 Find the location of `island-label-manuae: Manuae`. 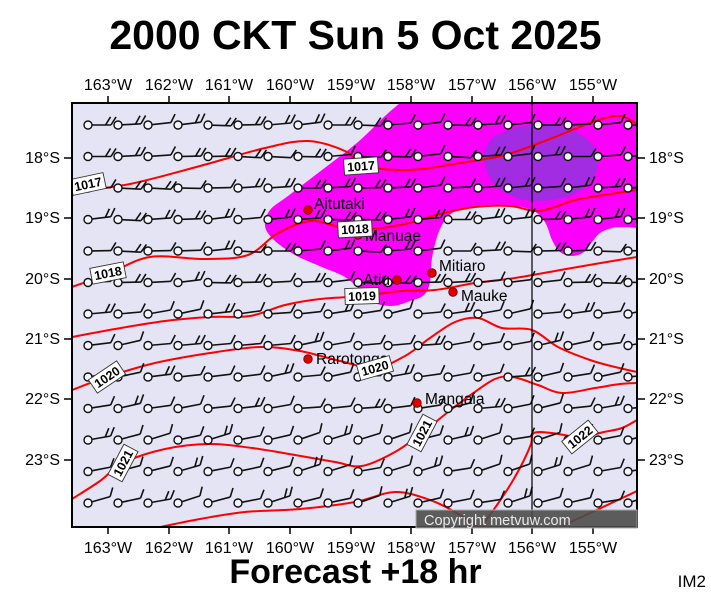

island-label-manuae: Manuae is located at coordinates (393, 236).